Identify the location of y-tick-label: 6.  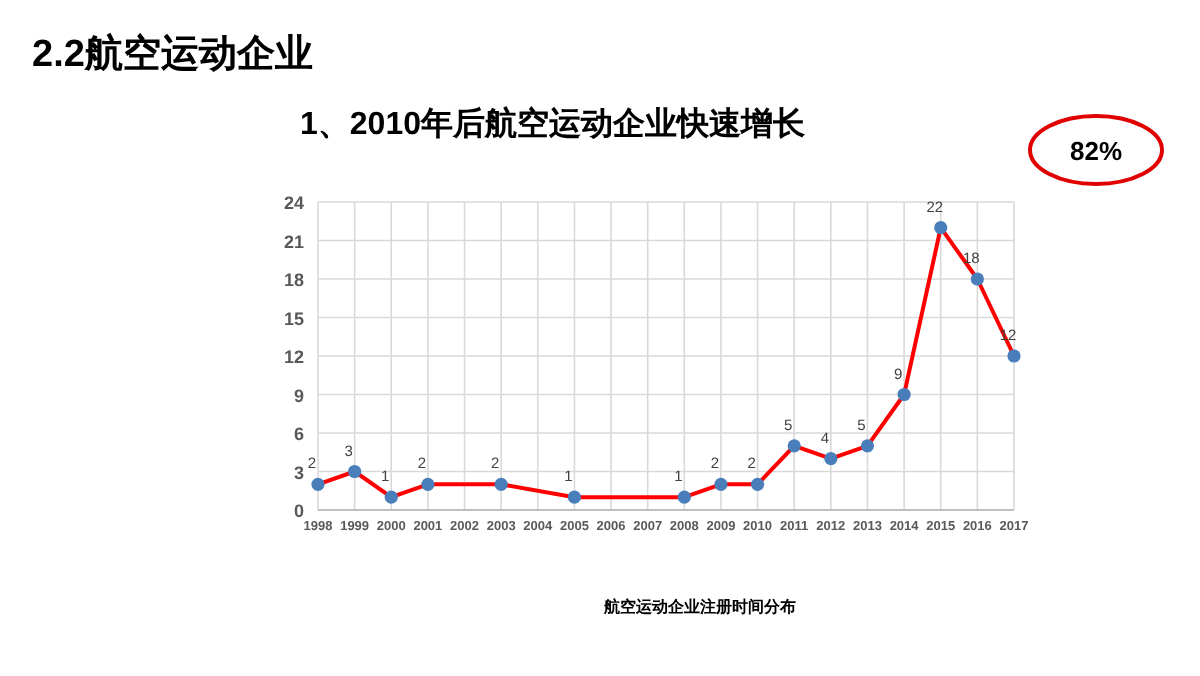
(298, 434).